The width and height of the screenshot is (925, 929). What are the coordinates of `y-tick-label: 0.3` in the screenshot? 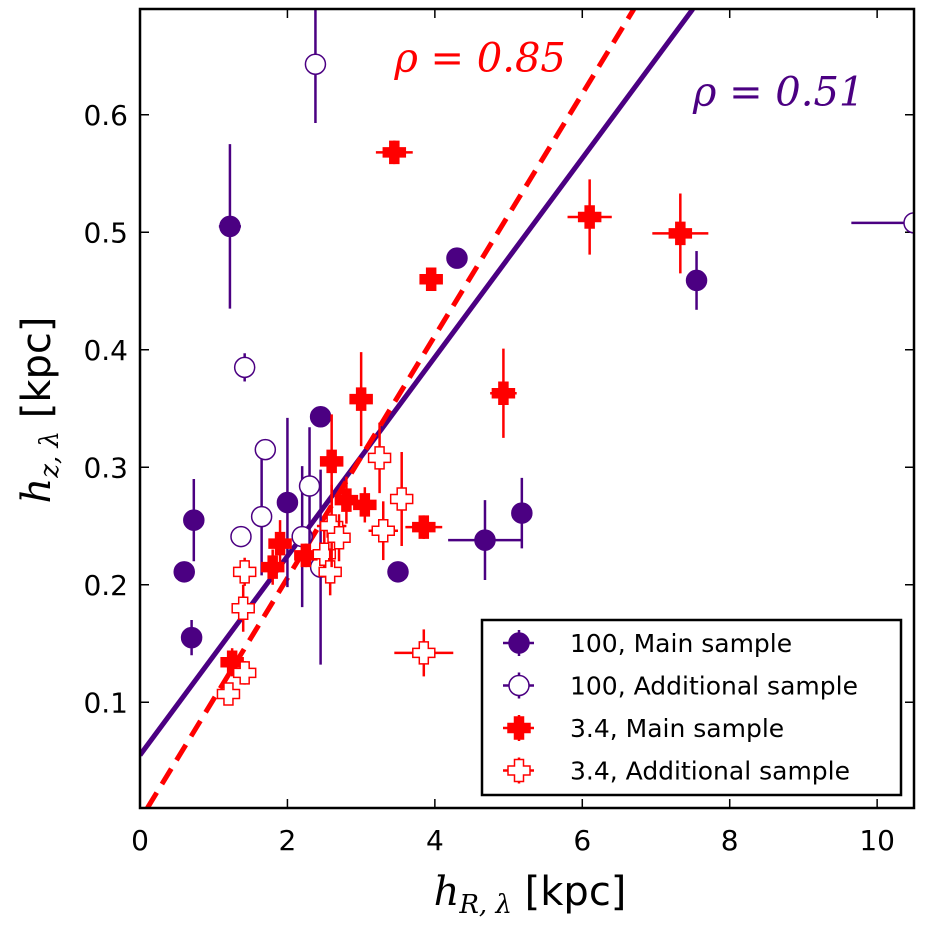 It's located at (105, 467).